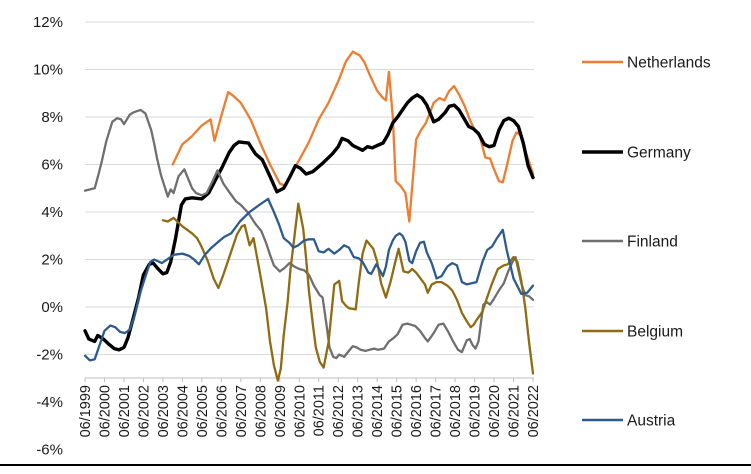 The width and height of the screenshot is (751, 474). Describe the element at coordinates (378, 411) in the screenshot. I see `x-axis-label: 06/2014` at that location.